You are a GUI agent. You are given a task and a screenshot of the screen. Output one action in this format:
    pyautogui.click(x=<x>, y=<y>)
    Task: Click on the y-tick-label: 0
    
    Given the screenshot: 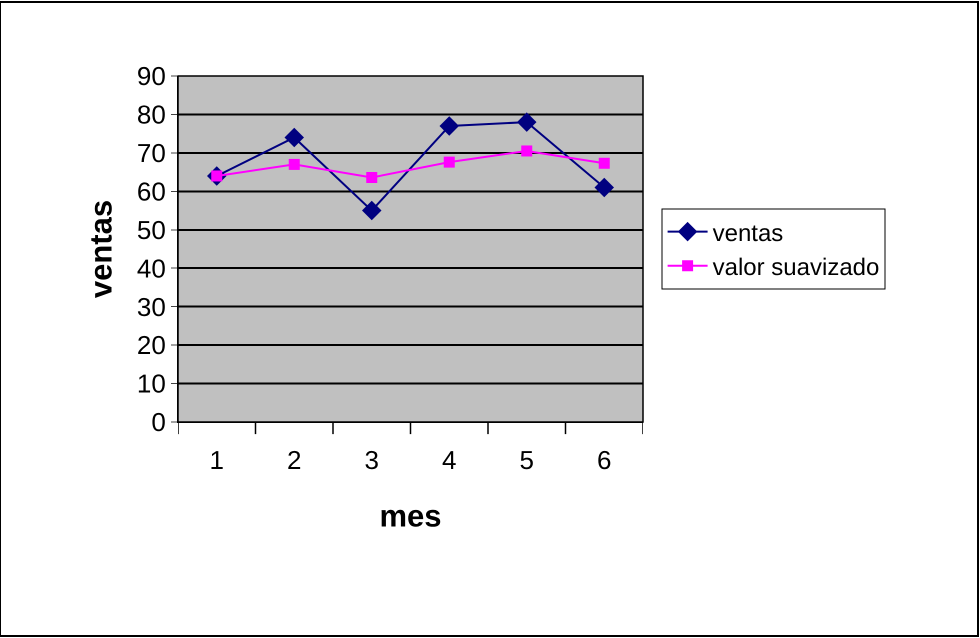 What is the action you would take?
    pyautogui.click(x=158, y=422)
    